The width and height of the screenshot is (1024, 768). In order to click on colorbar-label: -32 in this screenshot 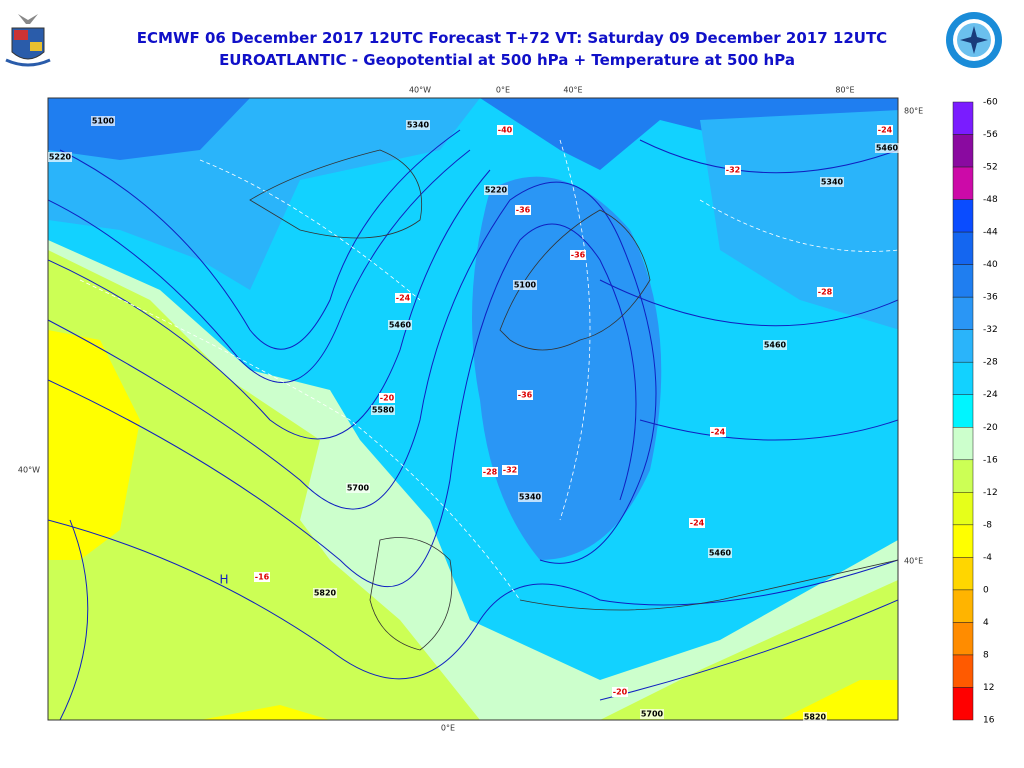, I will do `click(990, 330)`.